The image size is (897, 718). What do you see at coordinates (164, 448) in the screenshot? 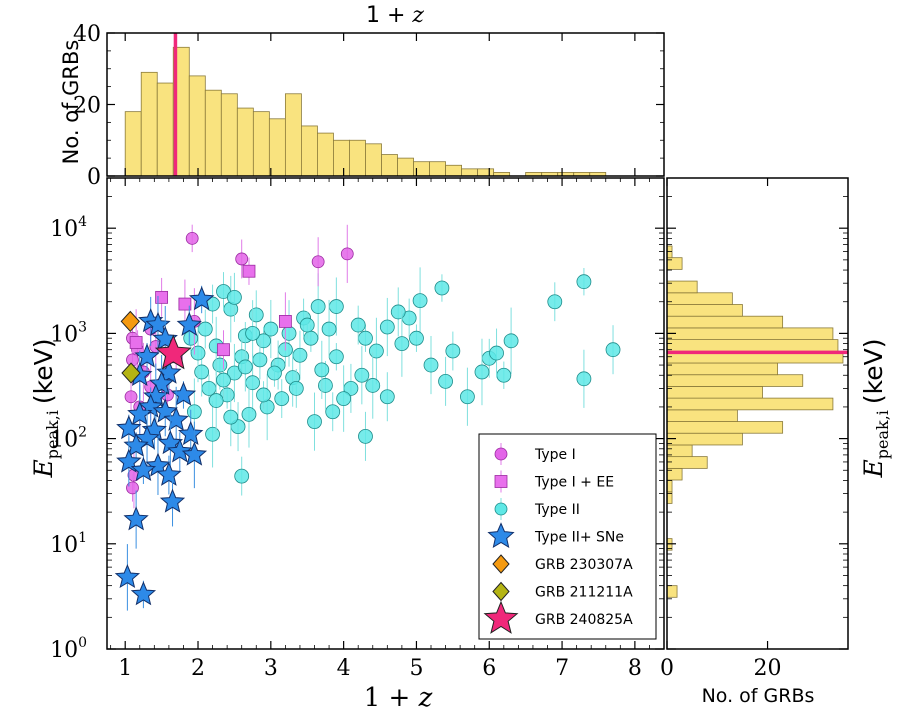
I see `series-type-ii-sne` at bounding box center [164, 448].